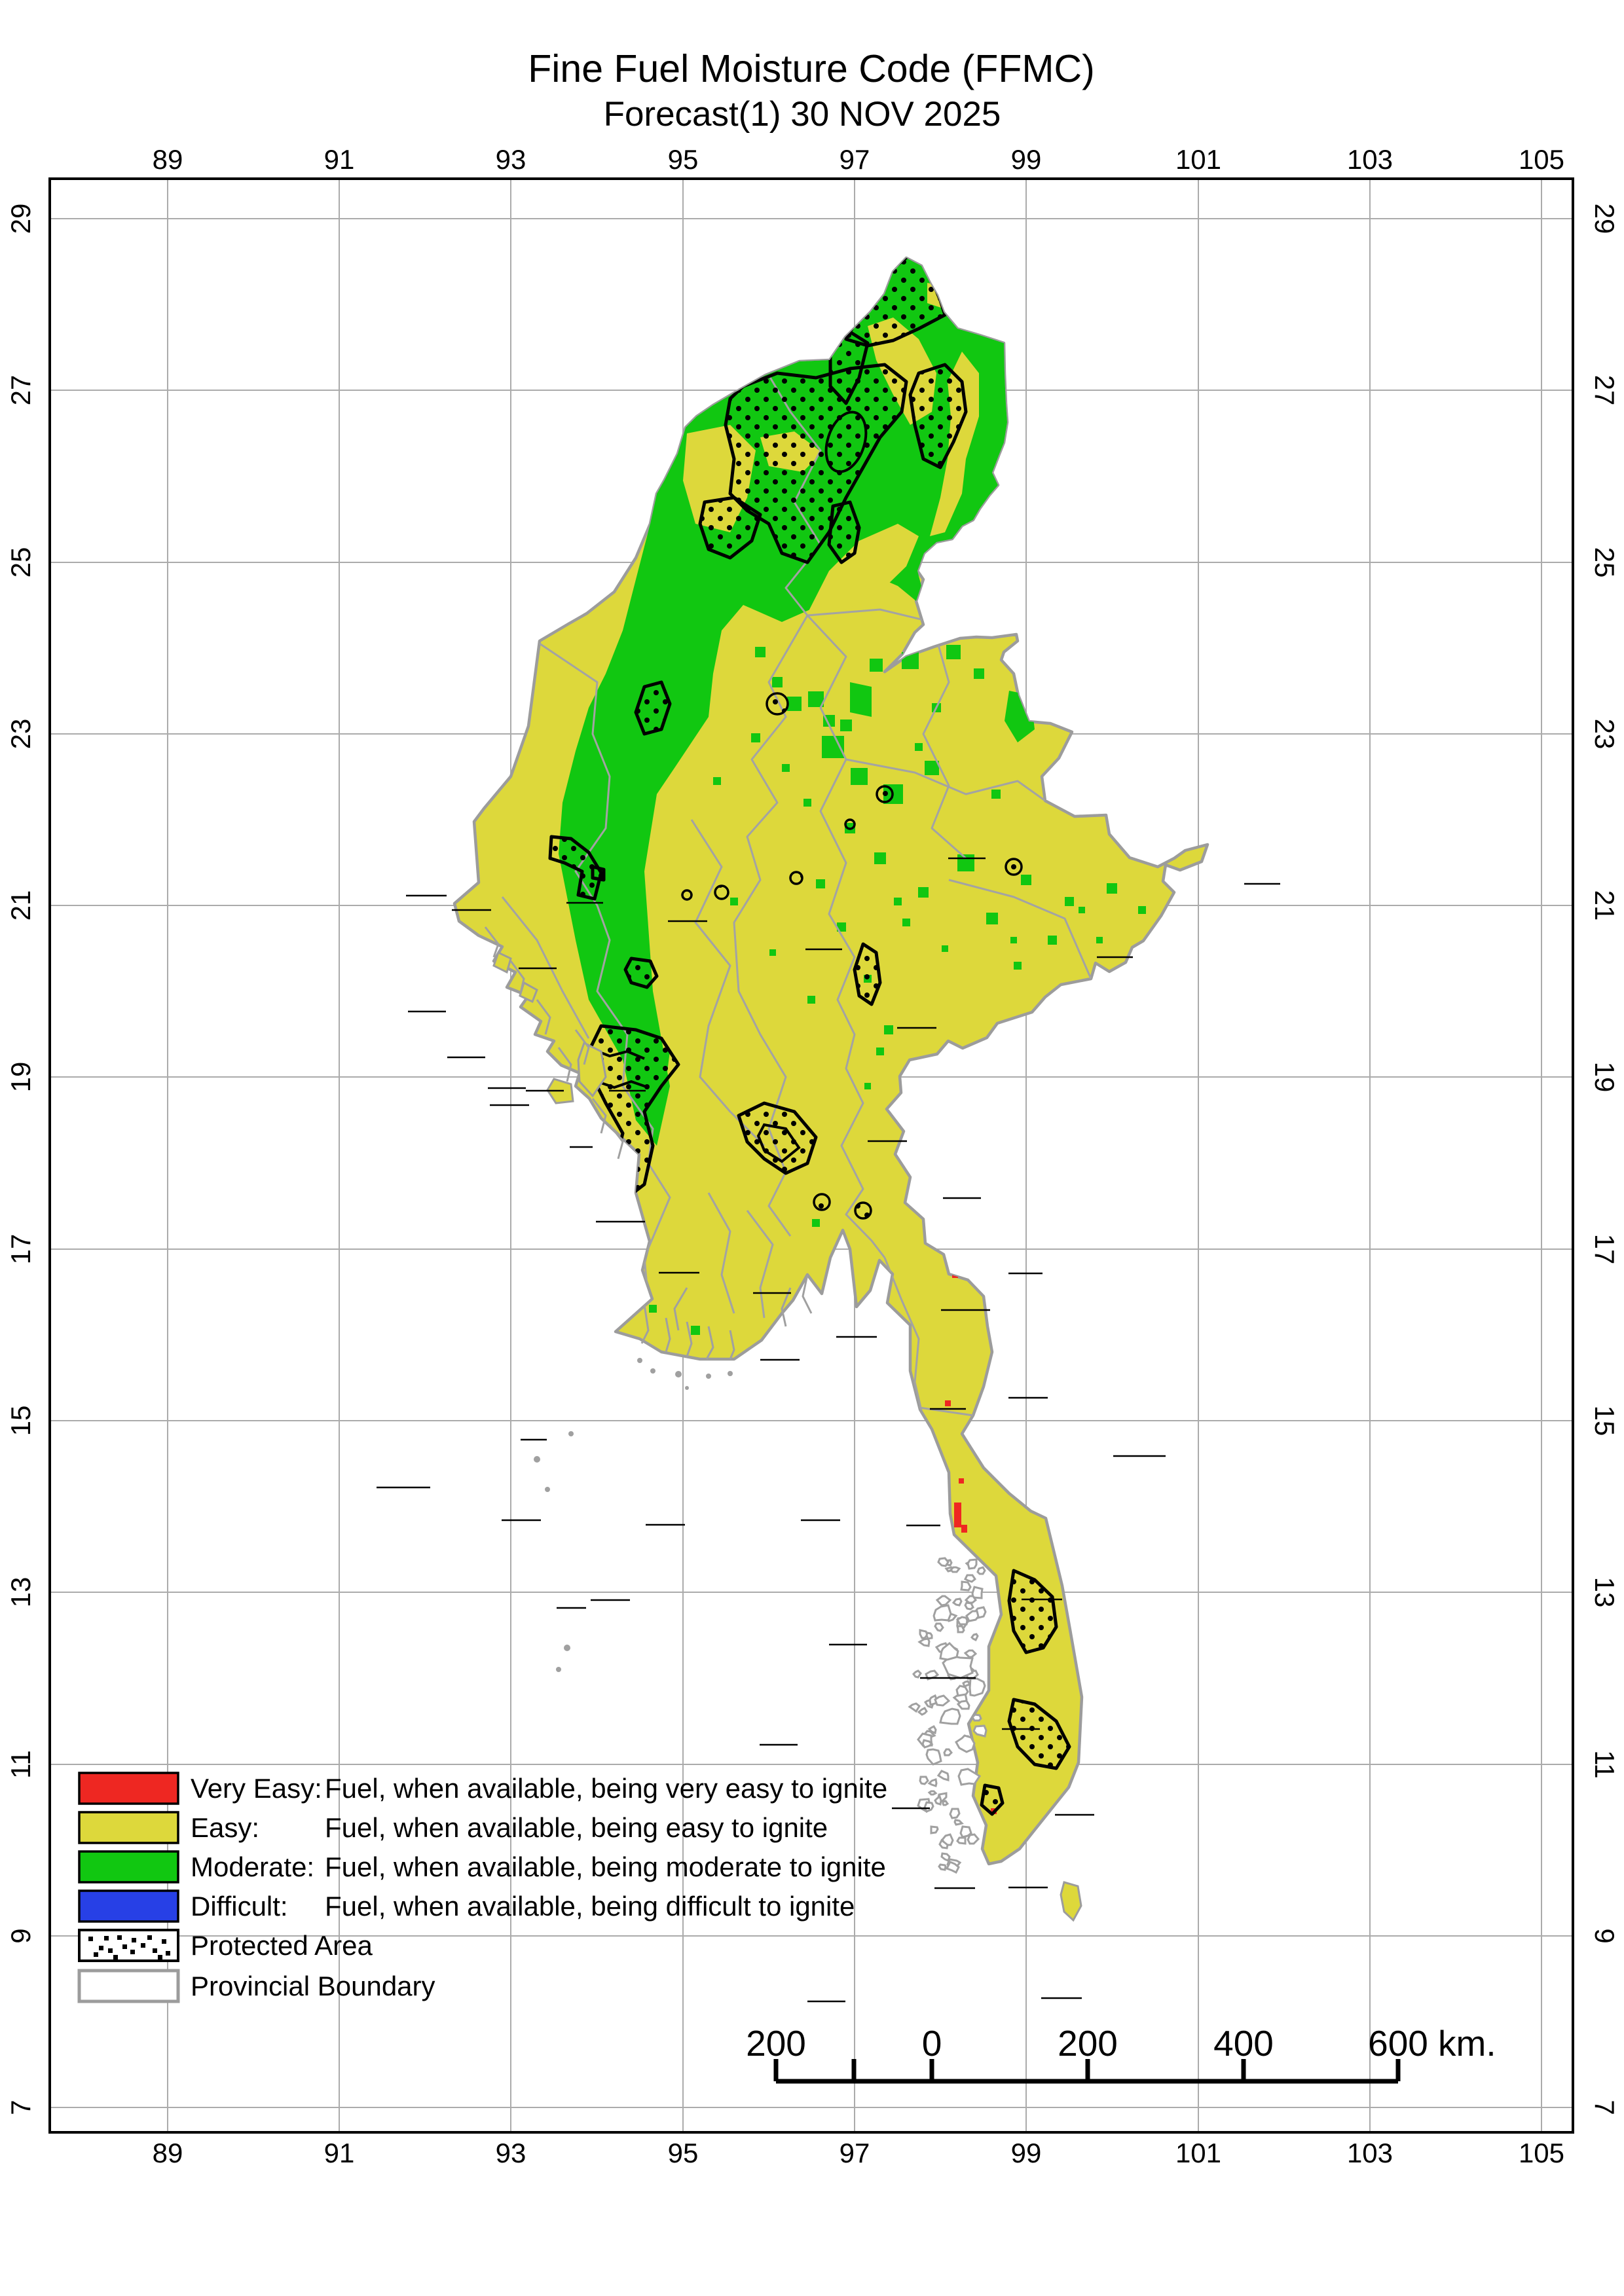 The height and width of the screenshot is (2296, 1624). I want to click on svg-text: Provincial Boundary, so click(313, 1986).